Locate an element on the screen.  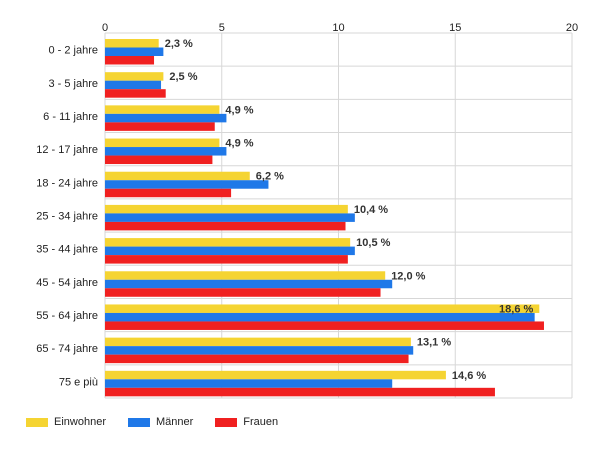
x-tick-label: 10 is located at coordinates (338, 28).